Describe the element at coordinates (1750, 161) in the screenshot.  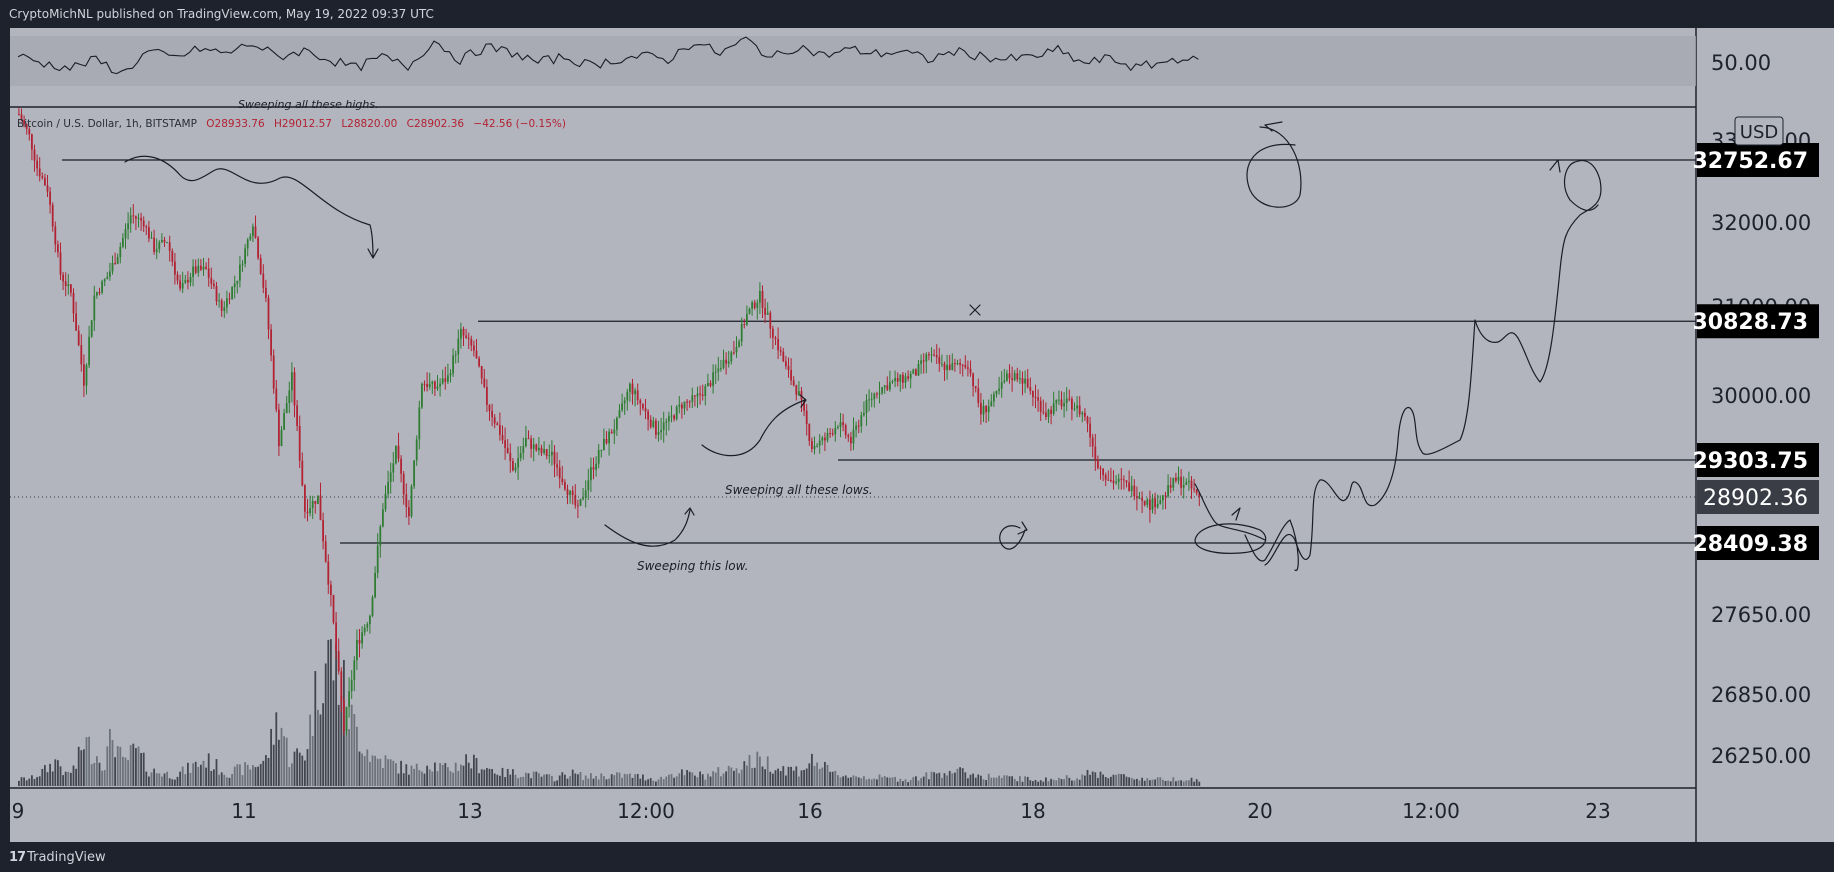
I see `level-label: 32752.67` at that location.